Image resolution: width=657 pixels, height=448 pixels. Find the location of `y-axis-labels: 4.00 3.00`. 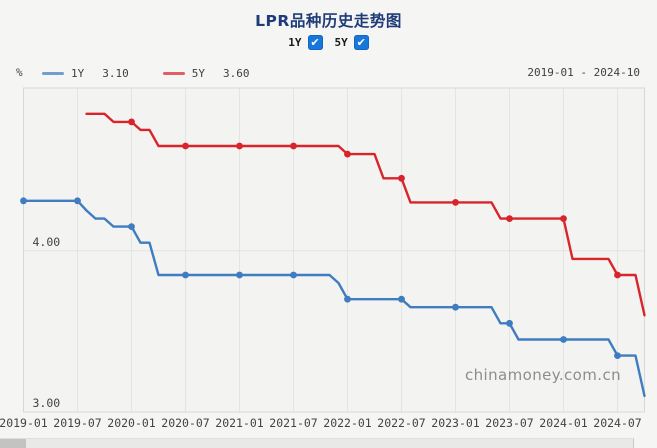

y-axis-labels: 4.00 3.00 is located at coordinates (47, 322).